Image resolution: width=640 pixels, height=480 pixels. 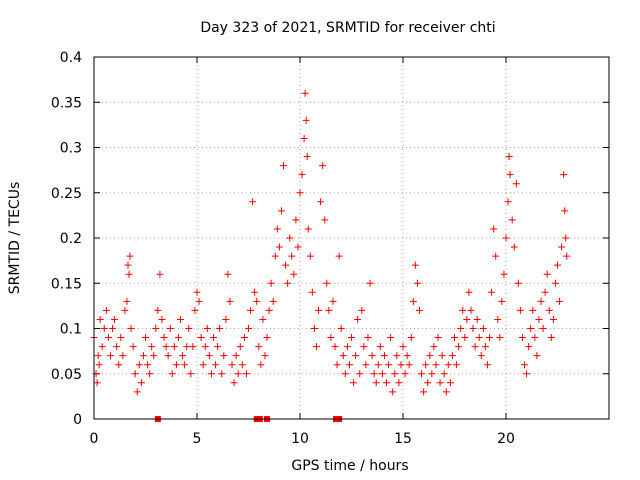 I want to click on x-tick-labels: 0 5 10 15 20, so click(x=302, y=439).